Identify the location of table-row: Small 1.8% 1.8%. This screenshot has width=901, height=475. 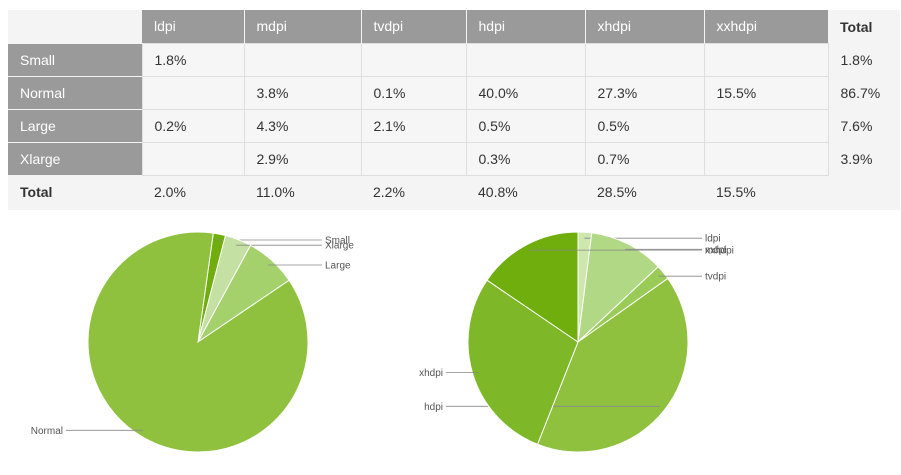
(454, 59).